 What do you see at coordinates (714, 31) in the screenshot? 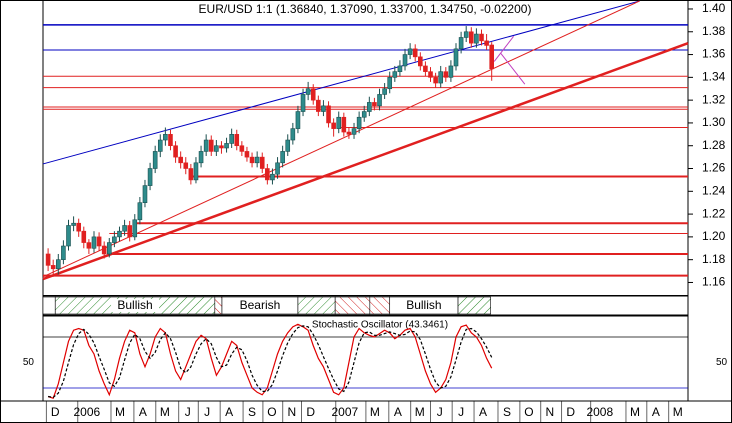
I see `y-tick-label: 1.38` at bounding box center [714, 31].